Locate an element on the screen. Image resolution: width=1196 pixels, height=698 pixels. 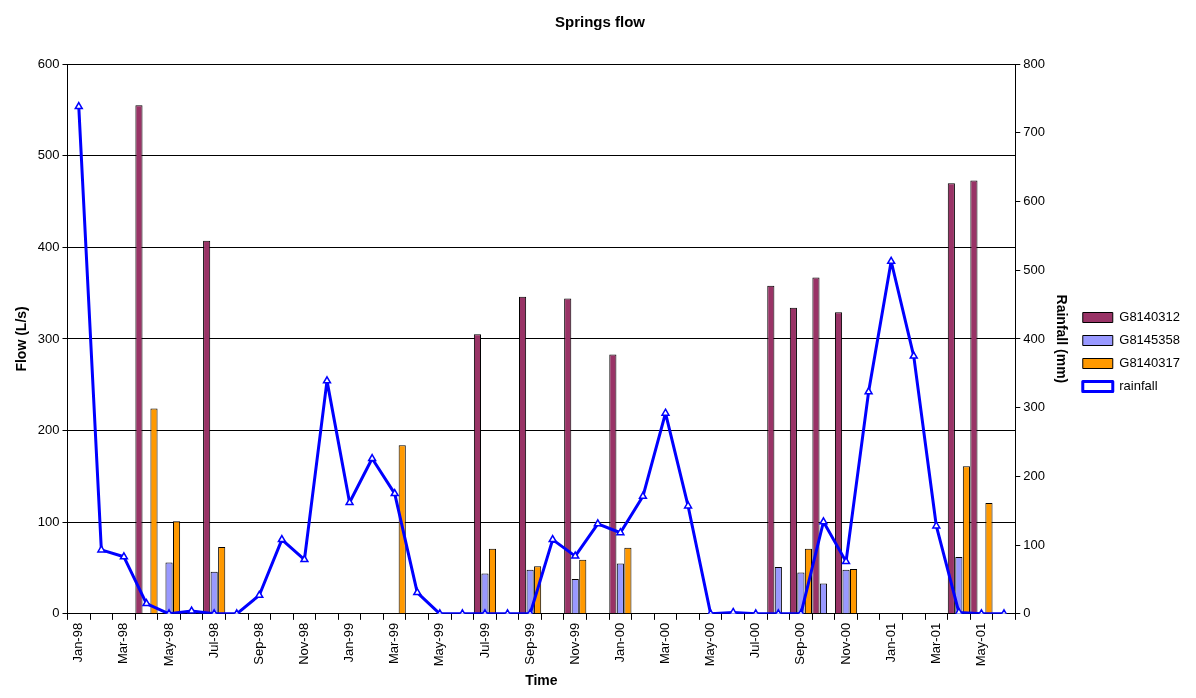
x-tick-label: Nov-98 is located at coordinates (304, 643).